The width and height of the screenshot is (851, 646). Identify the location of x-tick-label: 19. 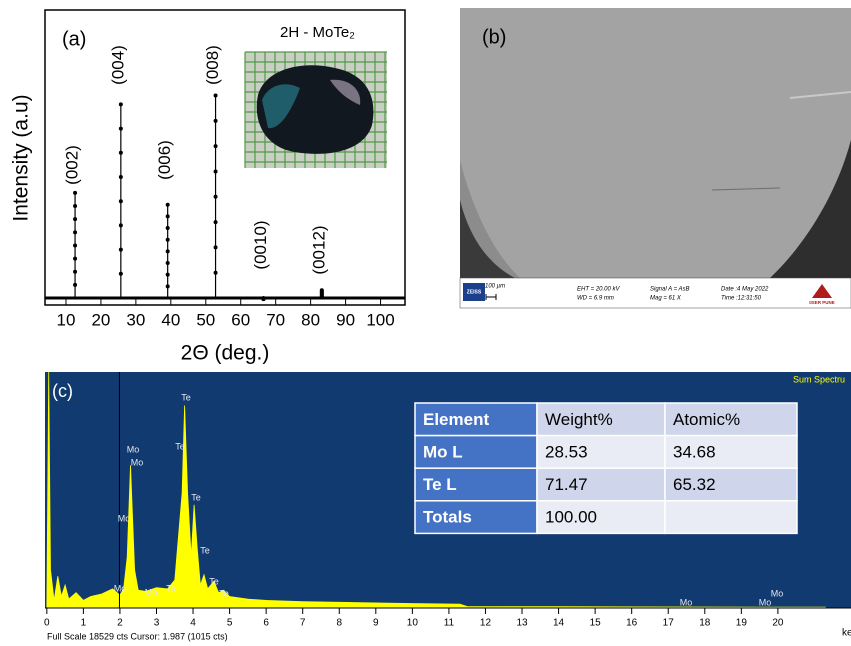
(742, 623).